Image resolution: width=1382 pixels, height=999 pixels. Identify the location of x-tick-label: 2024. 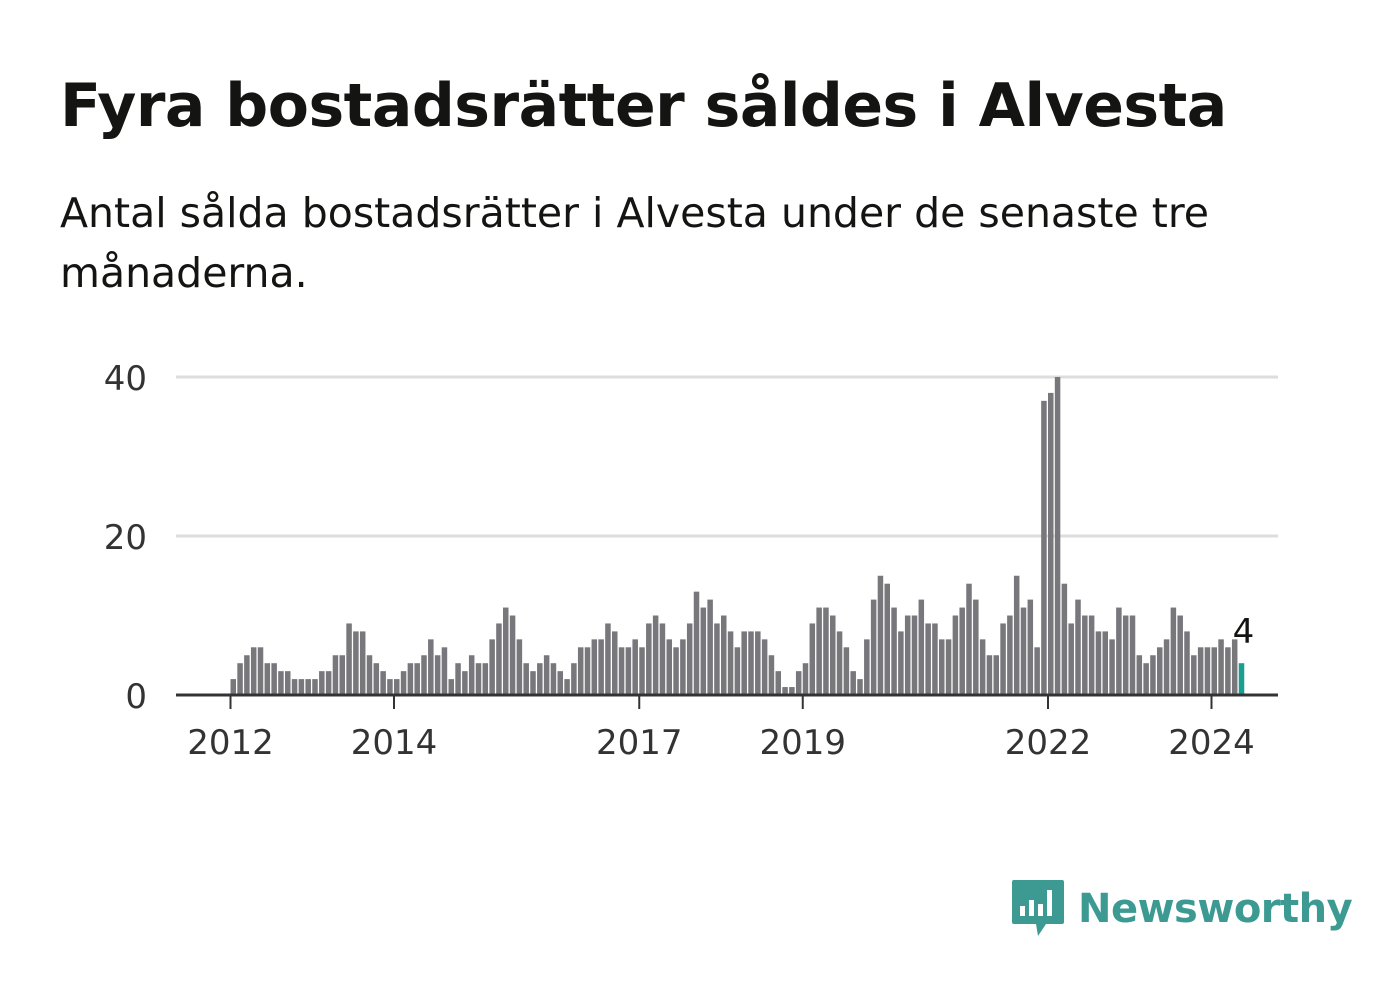
(1211, 743).